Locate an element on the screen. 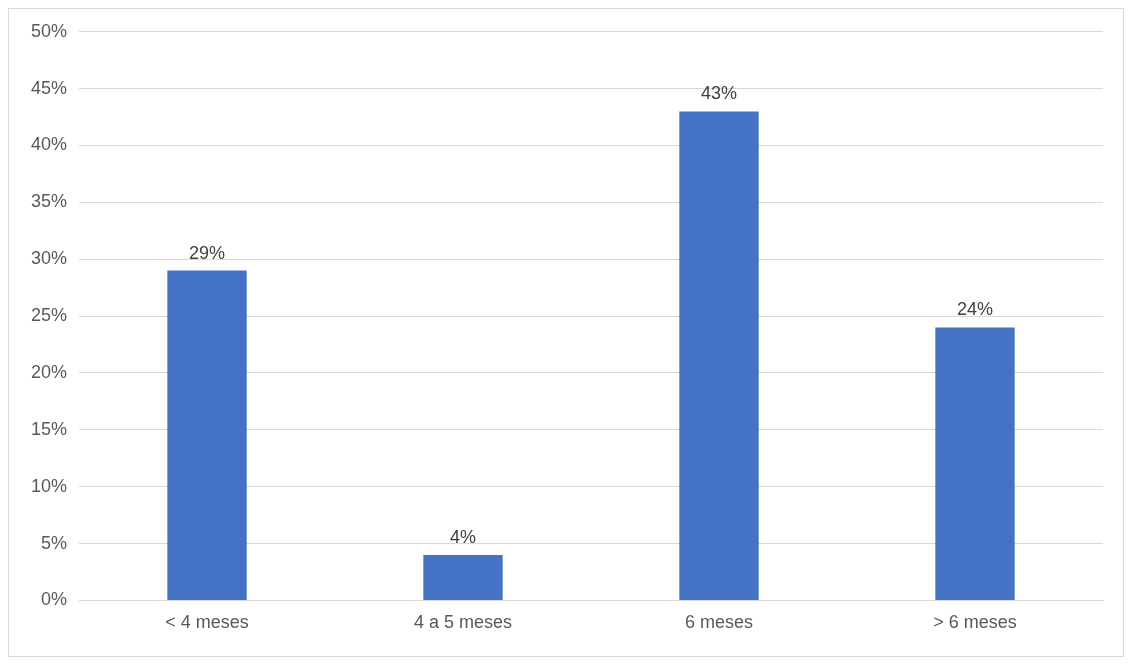 The height and width of the screenshot is (665, 1132). y-tick-label: 45% is located at coordinates (49, 87).